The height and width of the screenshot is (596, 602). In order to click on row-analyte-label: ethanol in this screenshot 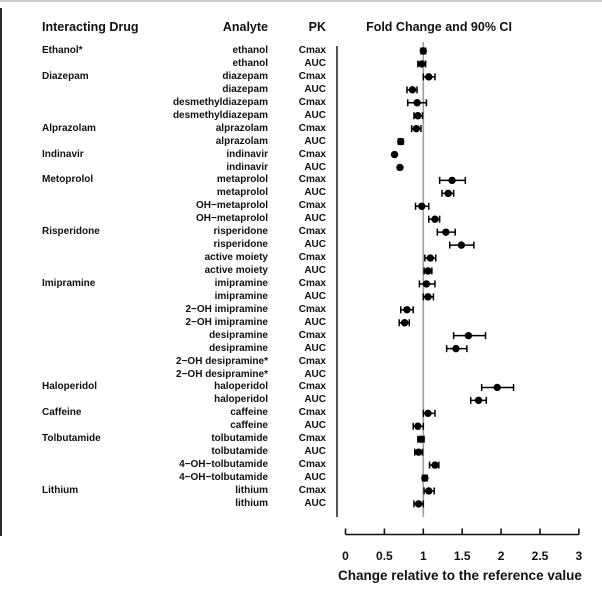, I will do `click(250, 50)`.